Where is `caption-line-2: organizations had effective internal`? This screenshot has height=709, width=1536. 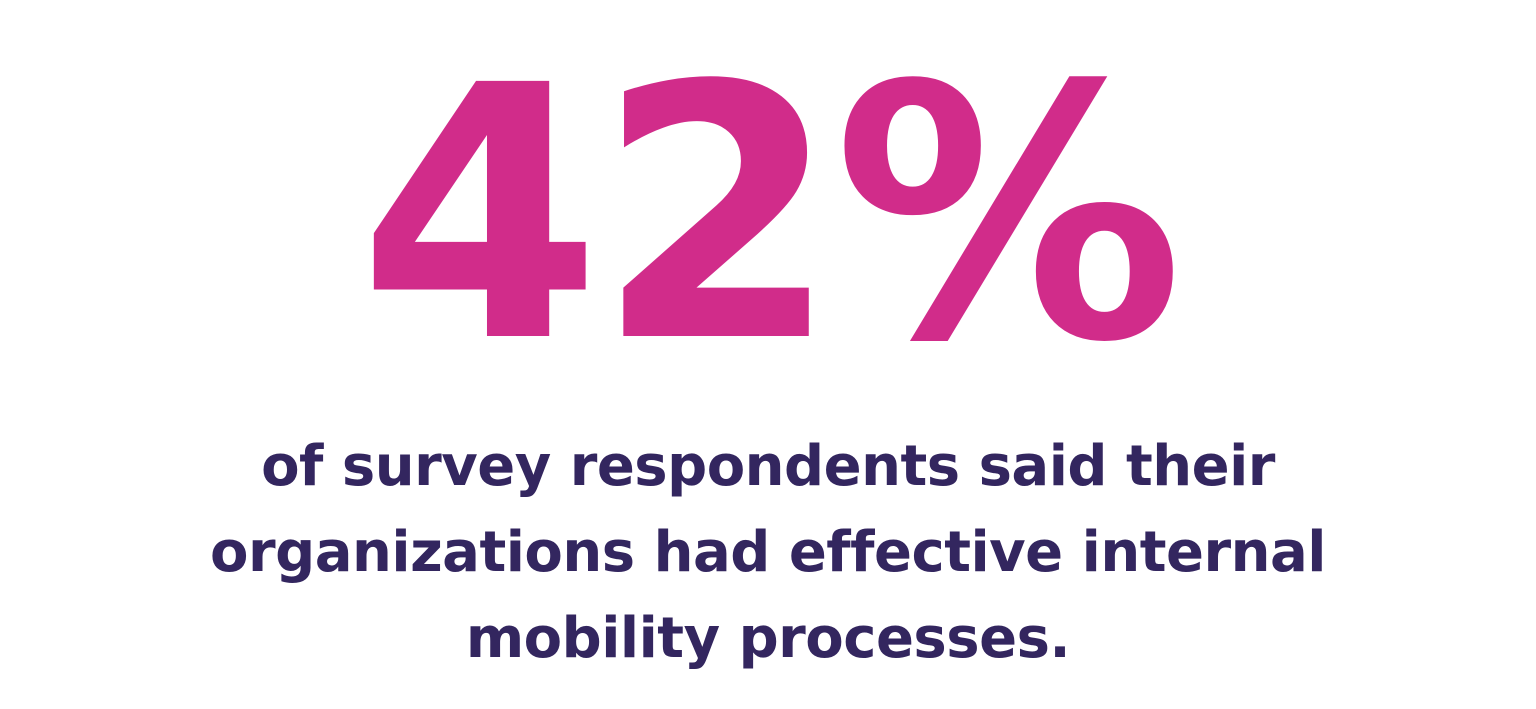
caption-line-2: organizations had effective internal is located at coordinates (768, 552).